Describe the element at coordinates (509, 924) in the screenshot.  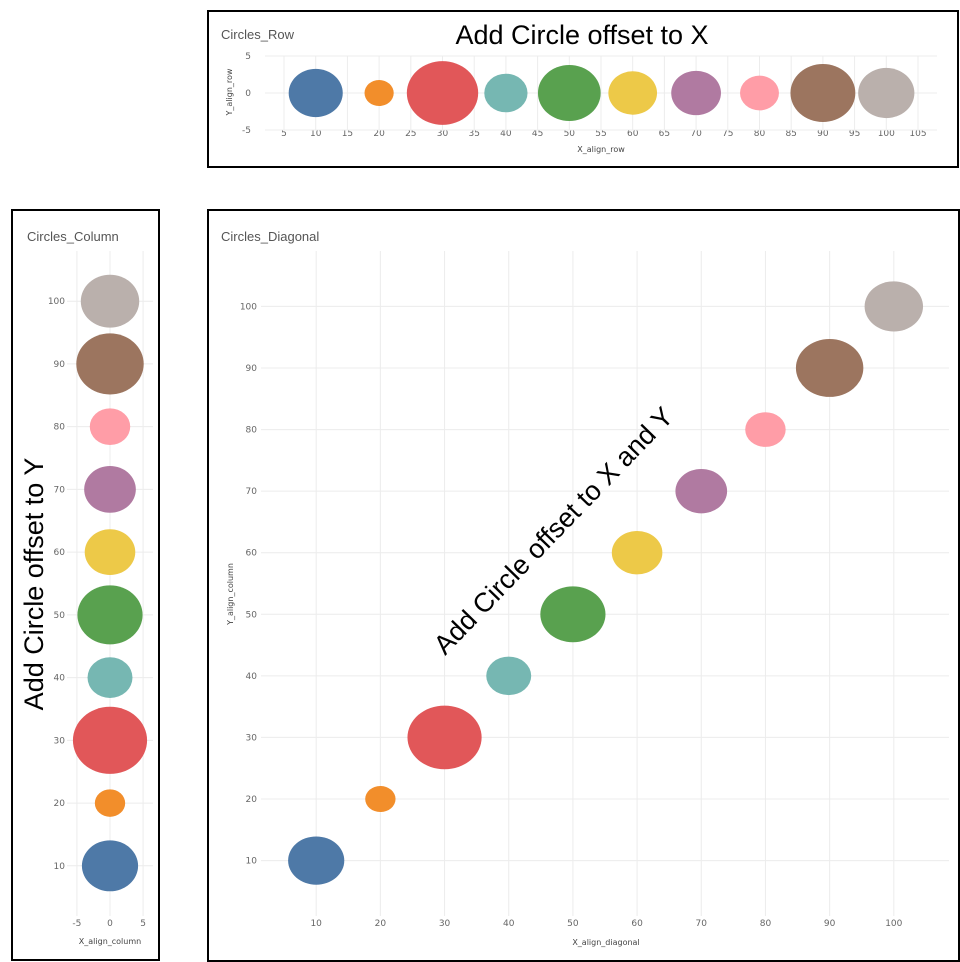
I see `circles-diagonal-x-tick-label: 40` at that location.